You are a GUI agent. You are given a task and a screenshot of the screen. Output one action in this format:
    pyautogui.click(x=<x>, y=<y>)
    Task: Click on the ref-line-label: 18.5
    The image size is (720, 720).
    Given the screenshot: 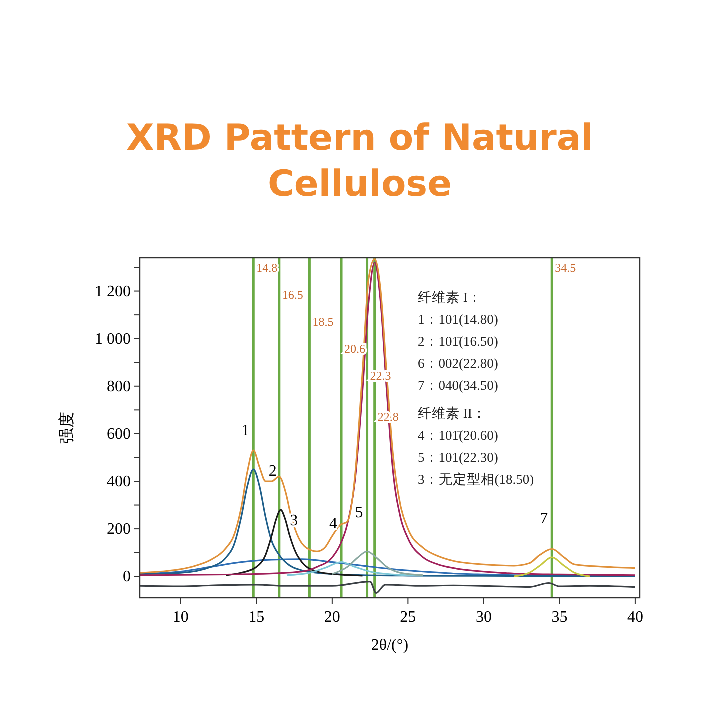 What is the action you would take?
    pyautogui.click(x=323, y=322)
    